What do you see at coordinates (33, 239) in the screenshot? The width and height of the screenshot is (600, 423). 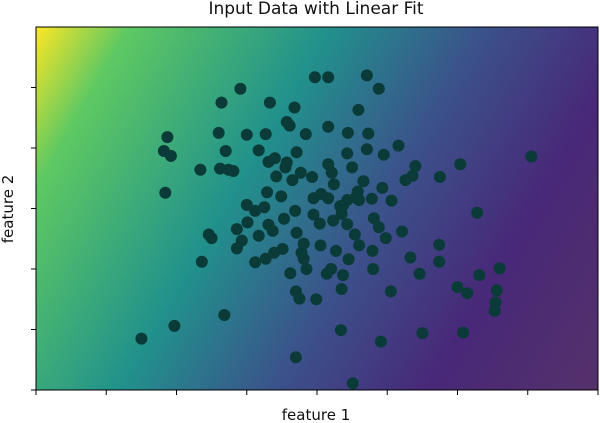 I see `y-axis-ticks` at bounding box center [33, 239].